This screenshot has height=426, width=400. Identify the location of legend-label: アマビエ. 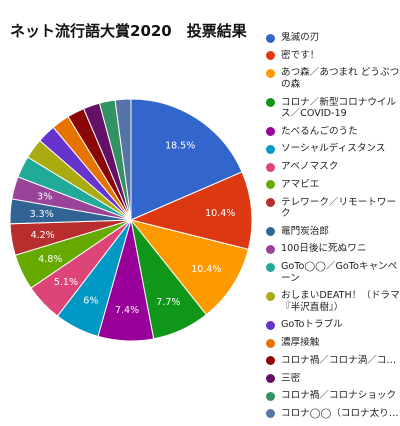
(300, 184).